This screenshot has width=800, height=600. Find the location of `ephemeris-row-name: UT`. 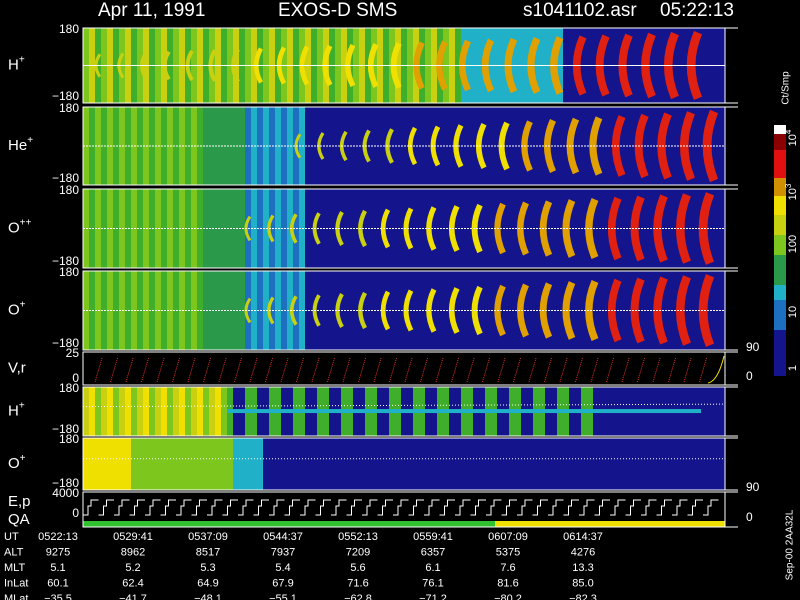

ephemeris-row-name: UT is located at coordinates (11, 537).